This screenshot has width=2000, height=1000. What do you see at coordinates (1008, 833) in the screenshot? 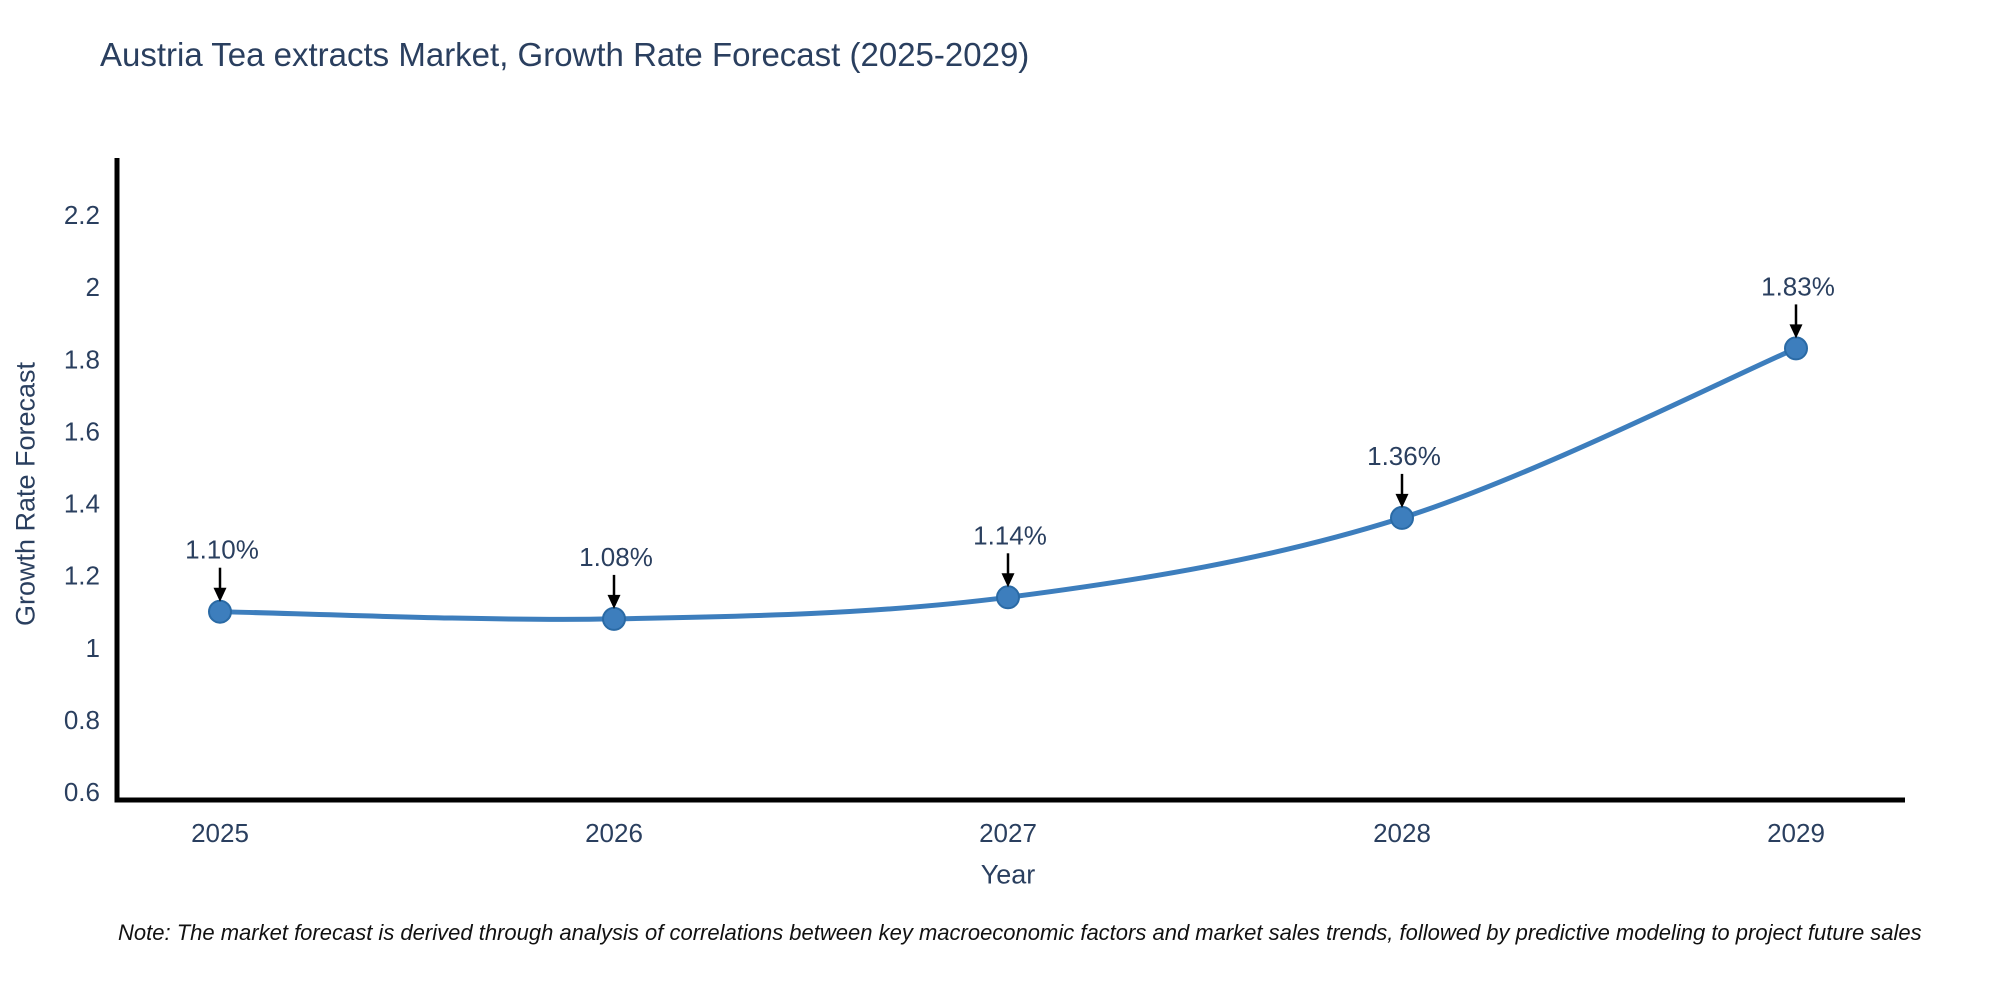
I see `x-tick-label: 2027` at bounding box center [1008, 833].